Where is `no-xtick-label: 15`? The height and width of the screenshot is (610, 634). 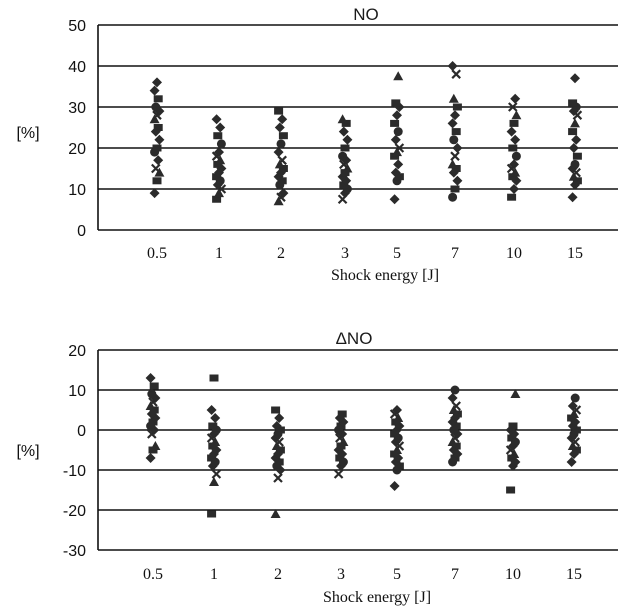
no-xtick-label: 15 is located at coordinates (575, 253).